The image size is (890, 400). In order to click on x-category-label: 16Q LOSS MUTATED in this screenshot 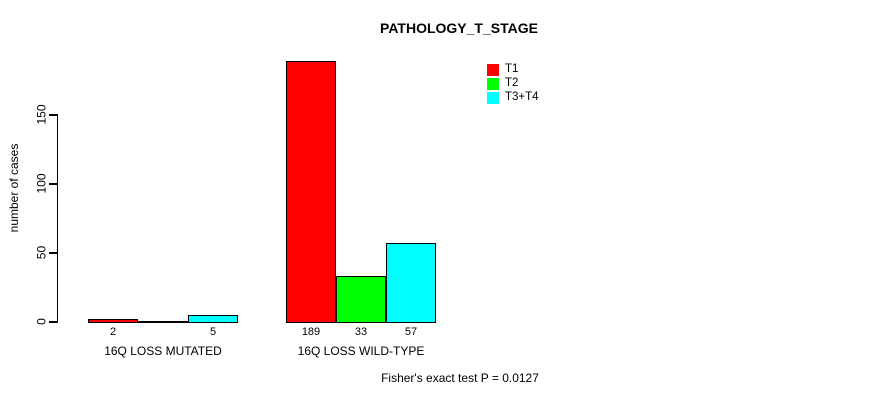, I will do `click(163, 351)`.